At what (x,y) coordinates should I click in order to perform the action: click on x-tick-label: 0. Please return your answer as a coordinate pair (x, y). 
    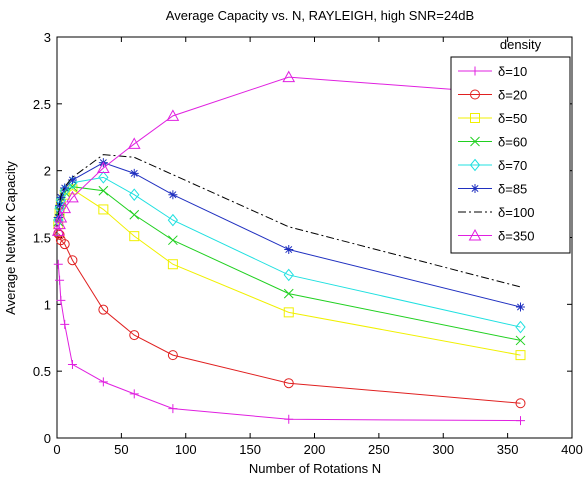
    Looking at the image, I should click on (56, 449).